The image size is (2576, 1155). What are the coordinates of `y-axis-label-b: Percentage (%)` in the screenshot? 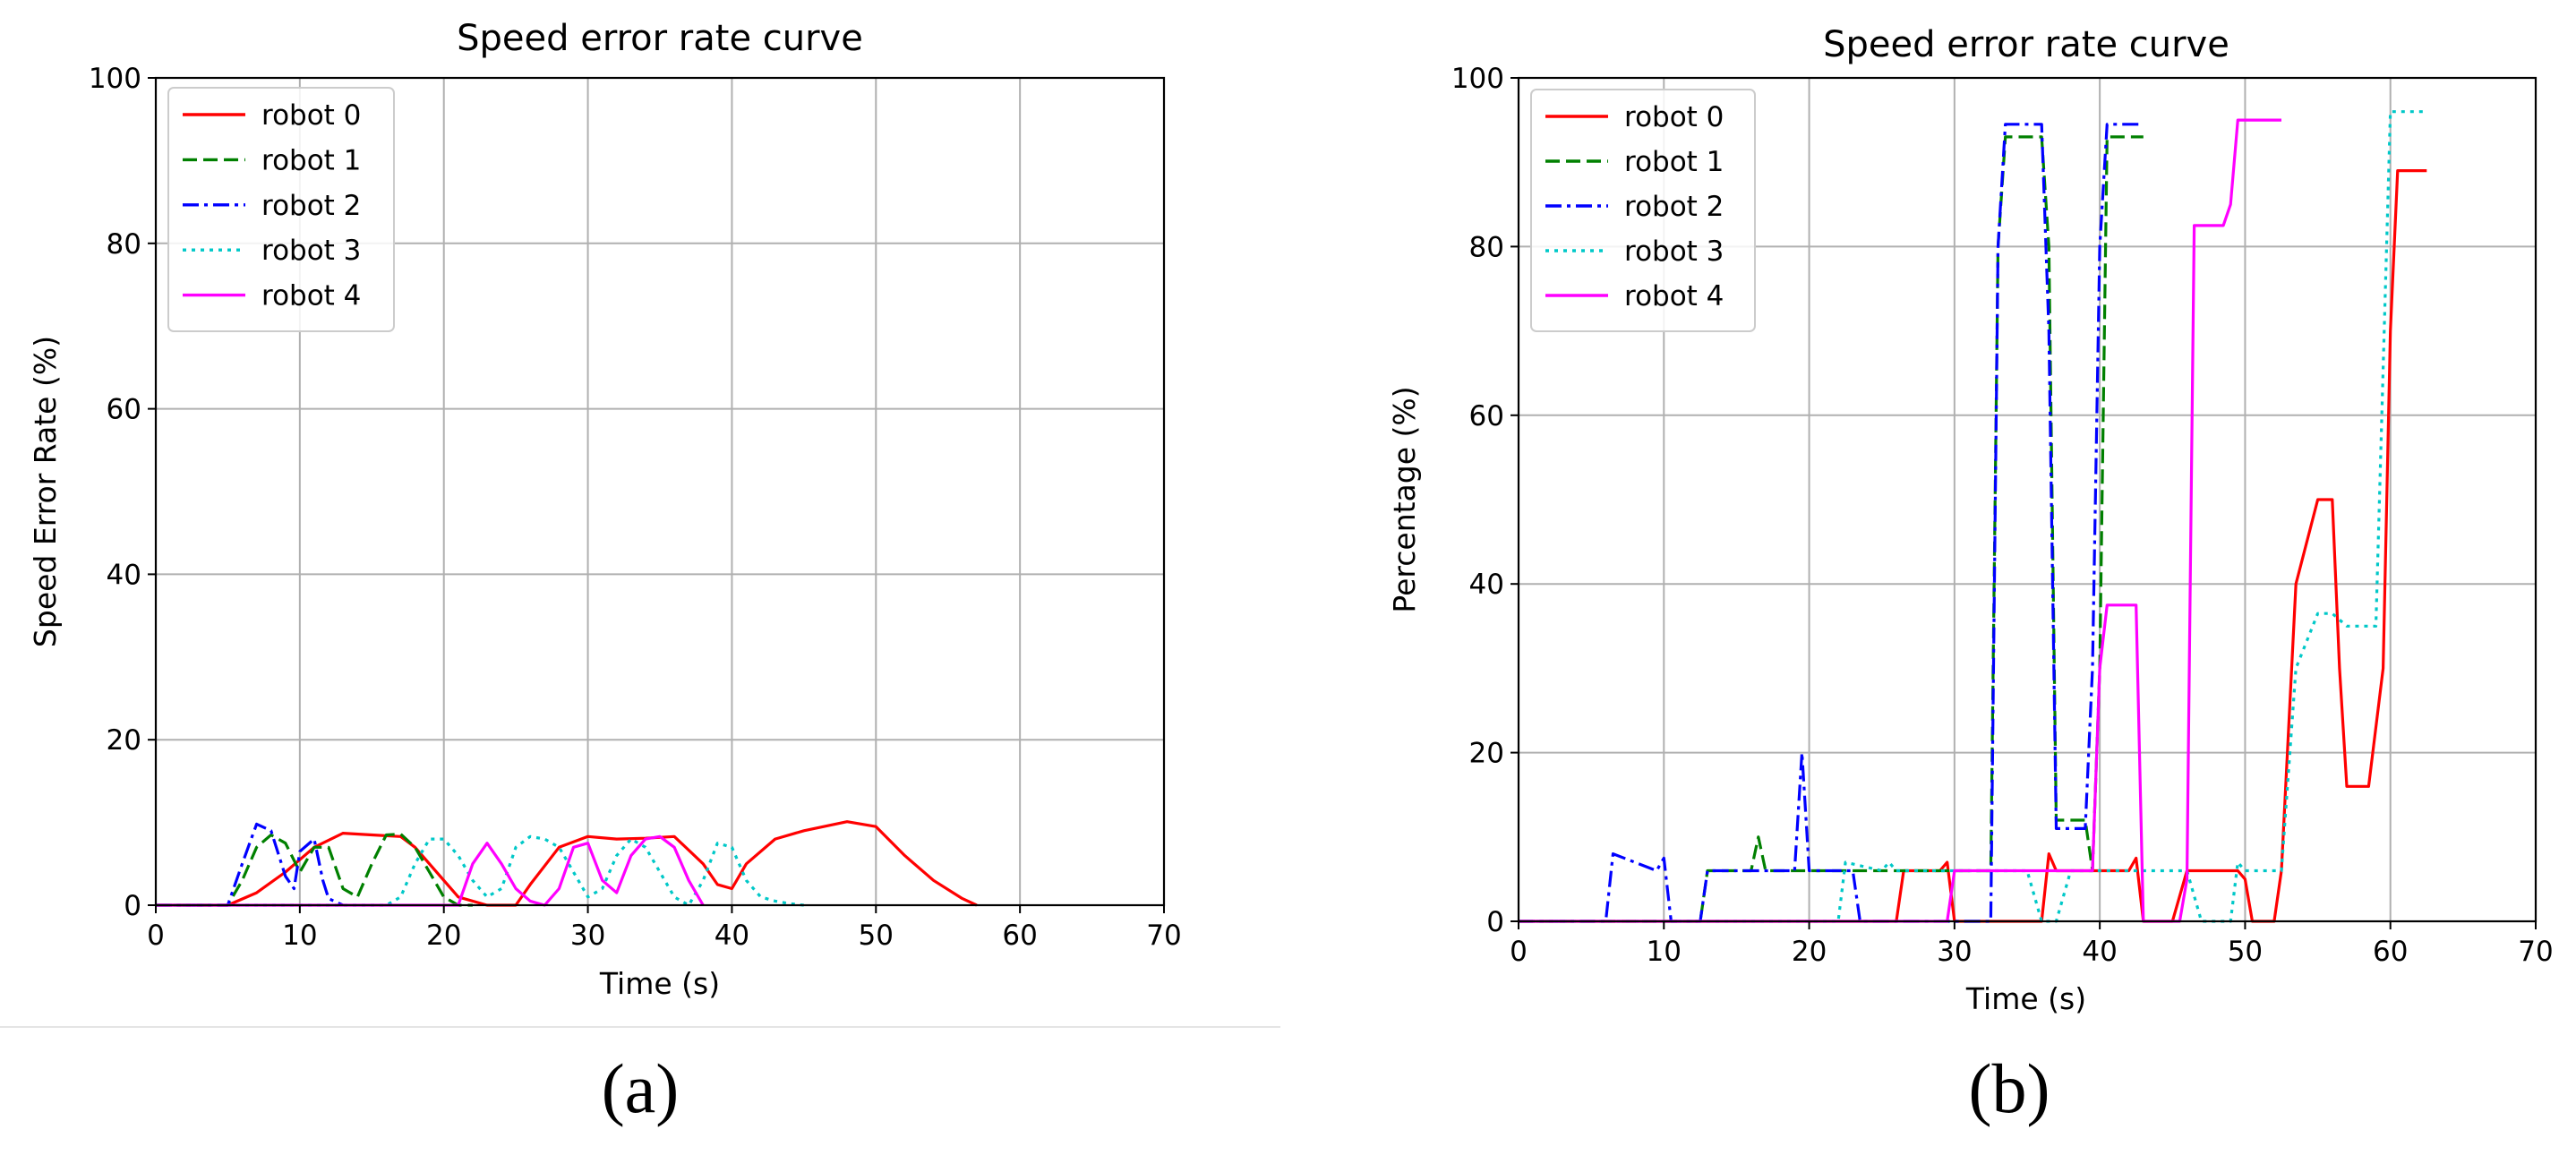 It's located at (1404, 499).